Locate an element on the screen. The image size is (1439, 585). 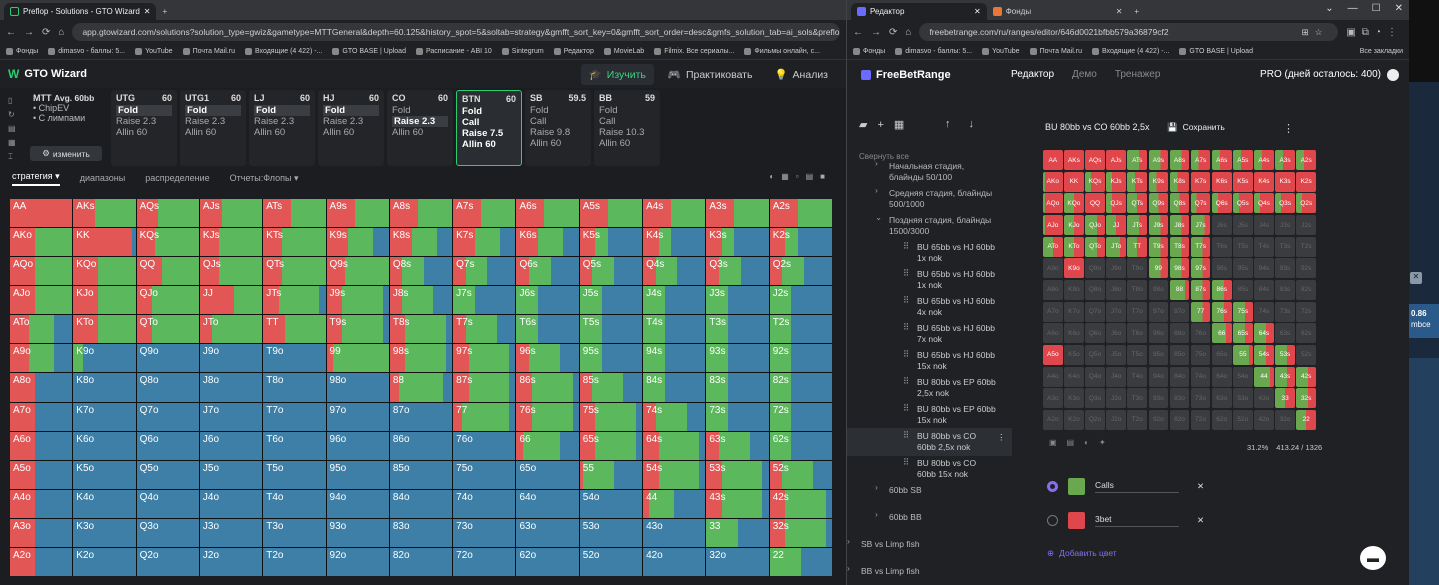
range-cell: J8s is located at coordinates (1179, 225).